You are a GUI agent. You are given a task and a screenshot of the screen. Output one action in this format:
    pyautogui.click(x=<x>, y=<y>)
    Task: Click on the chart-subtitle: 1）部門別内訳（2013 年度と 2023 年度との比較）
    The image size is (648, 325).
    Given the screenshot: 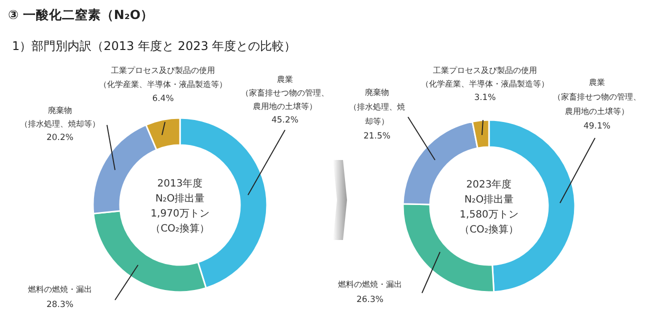 What is the action you would take?
    pyautogui.click(x=154, y=46)
    